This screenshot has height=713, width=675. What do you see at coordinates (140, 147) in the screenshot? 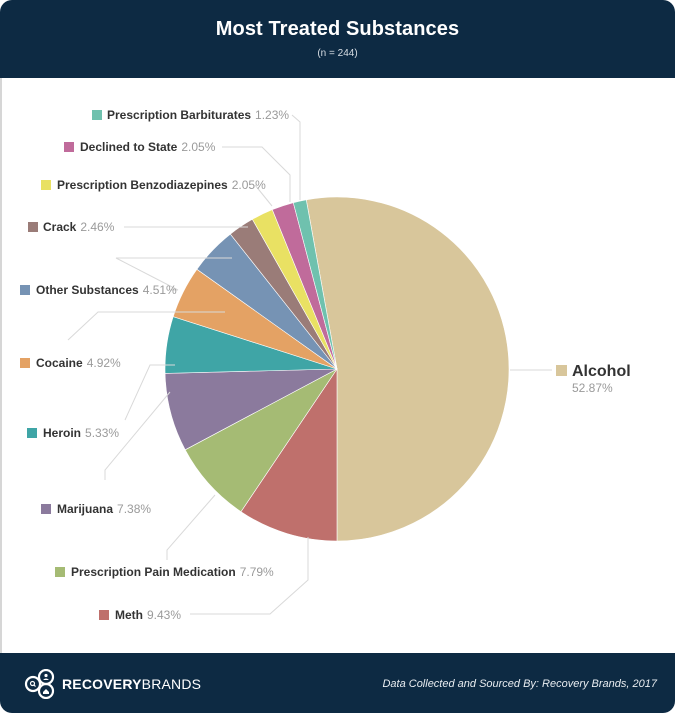
I see `label-declined: Declined to State 2.05%` at bounding box center [140, 147].